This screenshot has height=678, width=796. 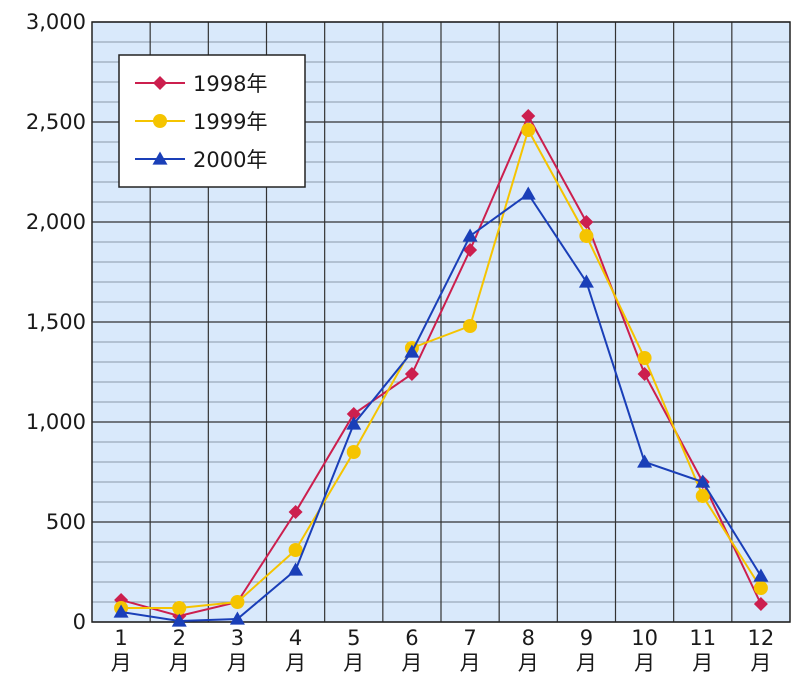 I want to click on x-tick-label-number: 8, so click(x=528, y=638).